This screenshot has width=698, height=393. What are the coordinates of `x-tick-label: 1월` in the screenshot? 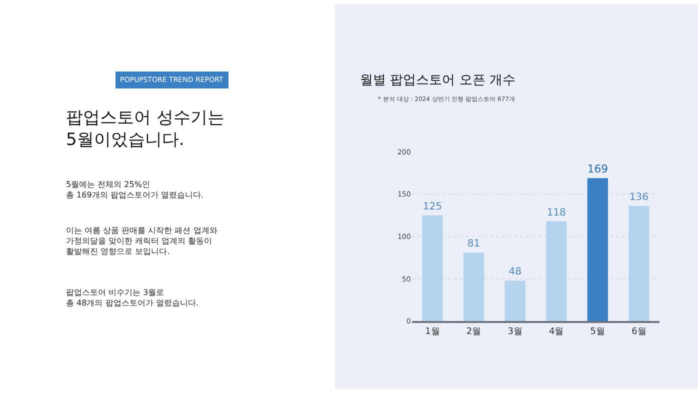 It's located at (432, 331).